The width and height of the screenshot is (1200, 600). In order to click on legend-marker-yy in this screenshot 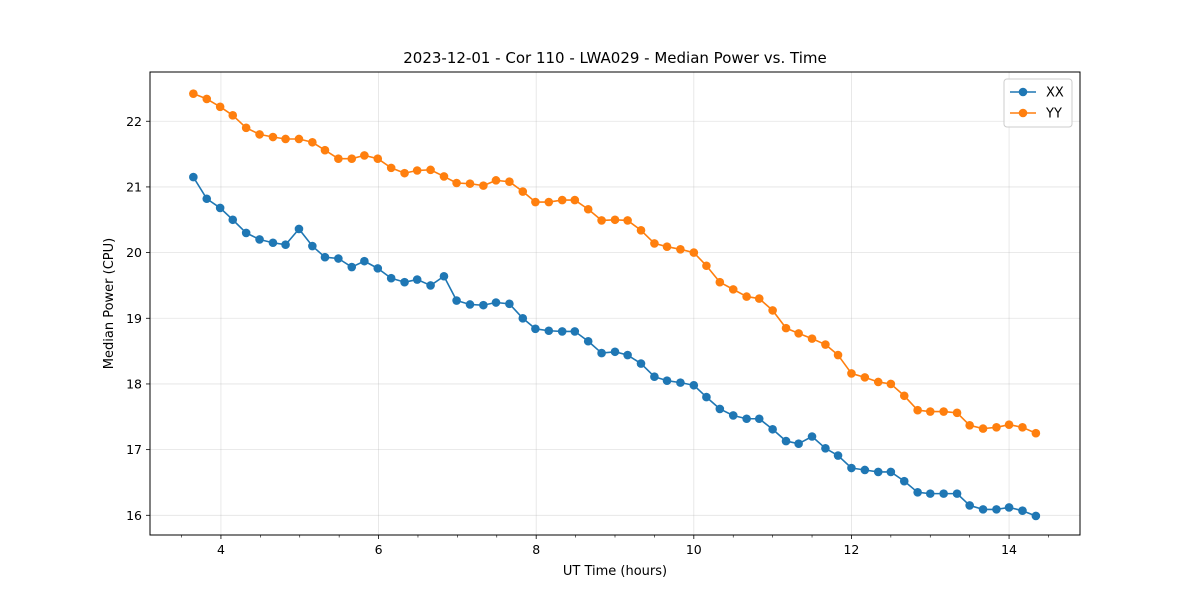, I will do `click(1023, 113)`.